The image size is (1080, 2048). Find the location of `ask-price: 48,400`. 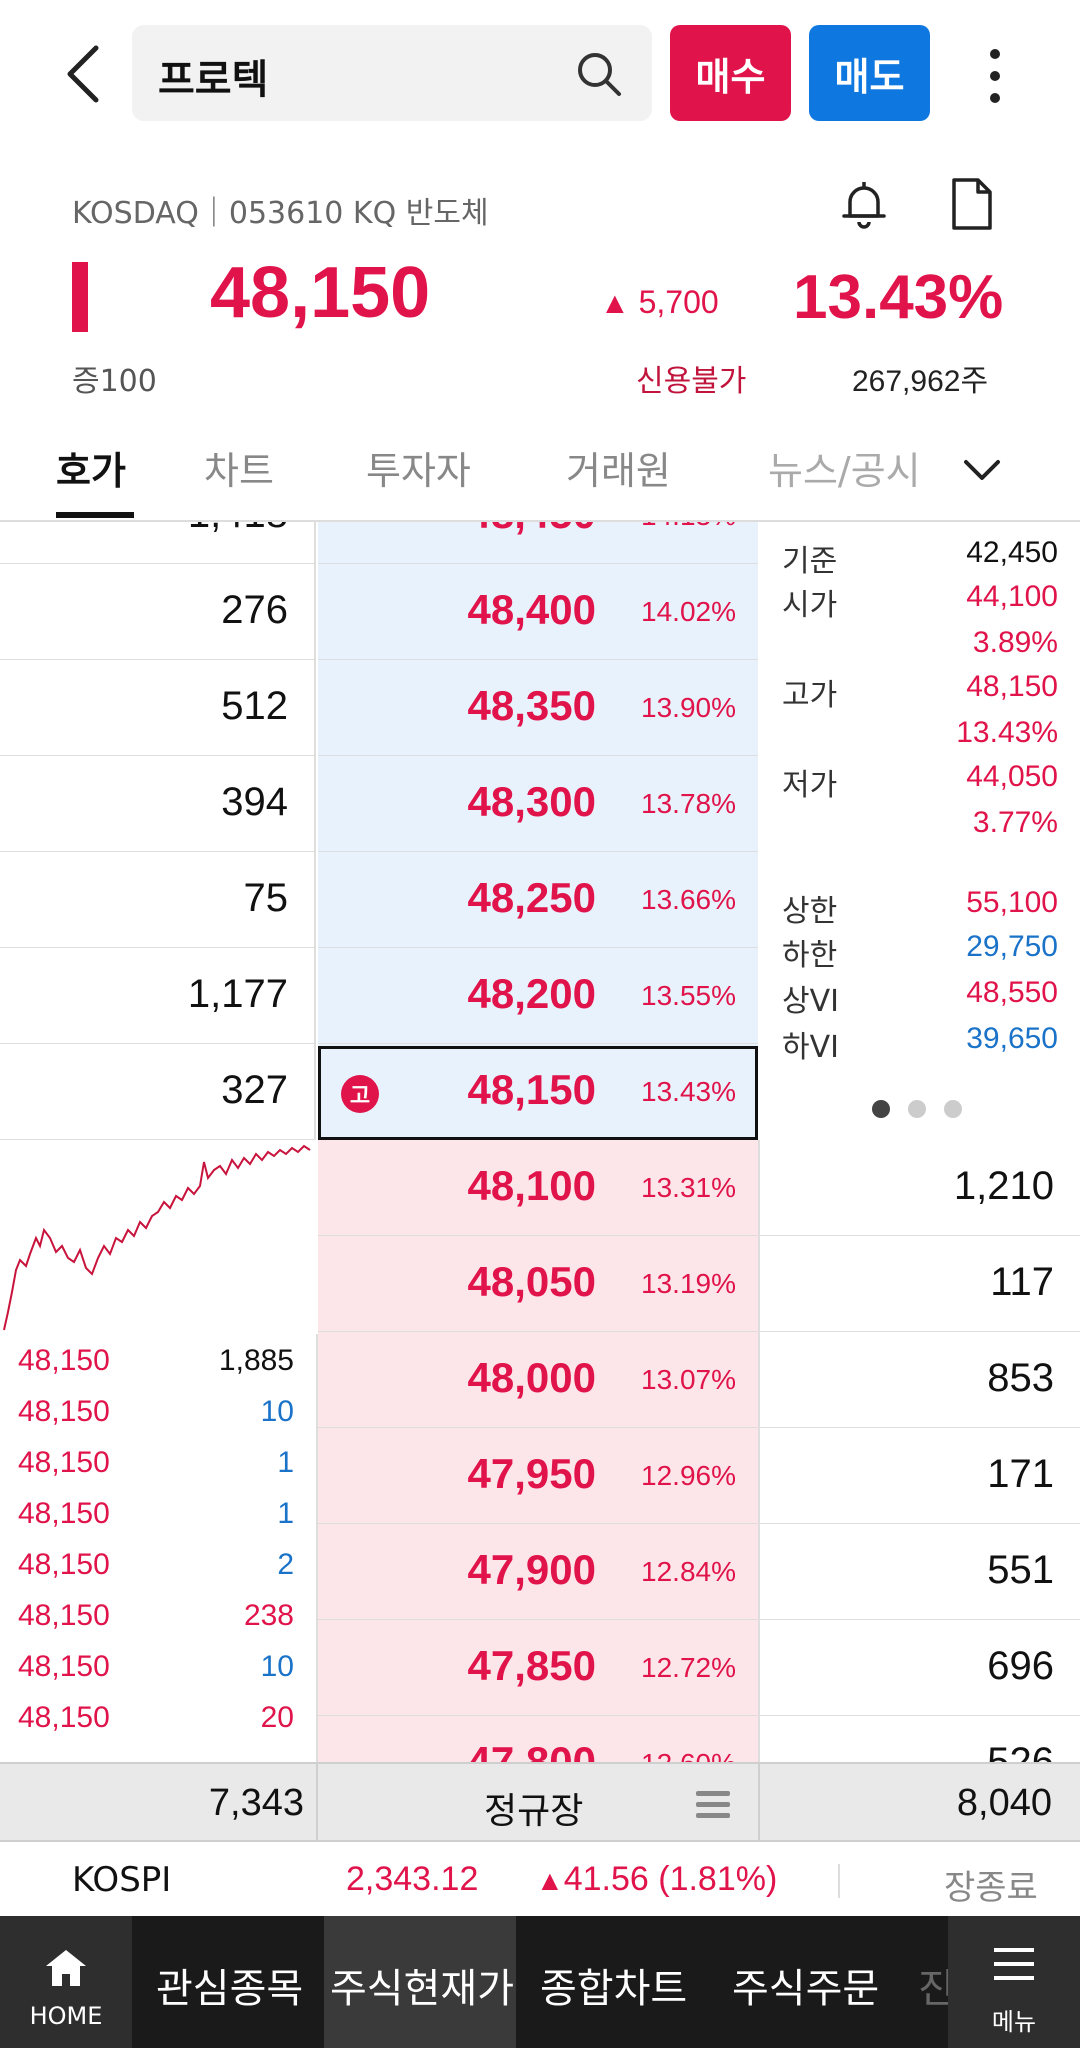

ask-price: 48,400 is located at coordinates (531, 609).